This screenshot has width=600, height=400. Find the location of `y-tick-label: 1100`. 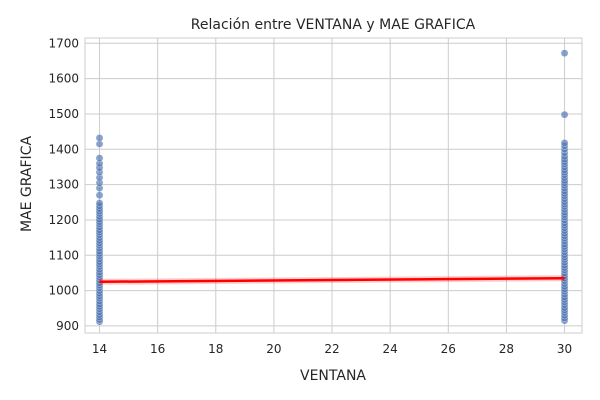

y-tick-label: 1100 is located at coordinates (63, 255).